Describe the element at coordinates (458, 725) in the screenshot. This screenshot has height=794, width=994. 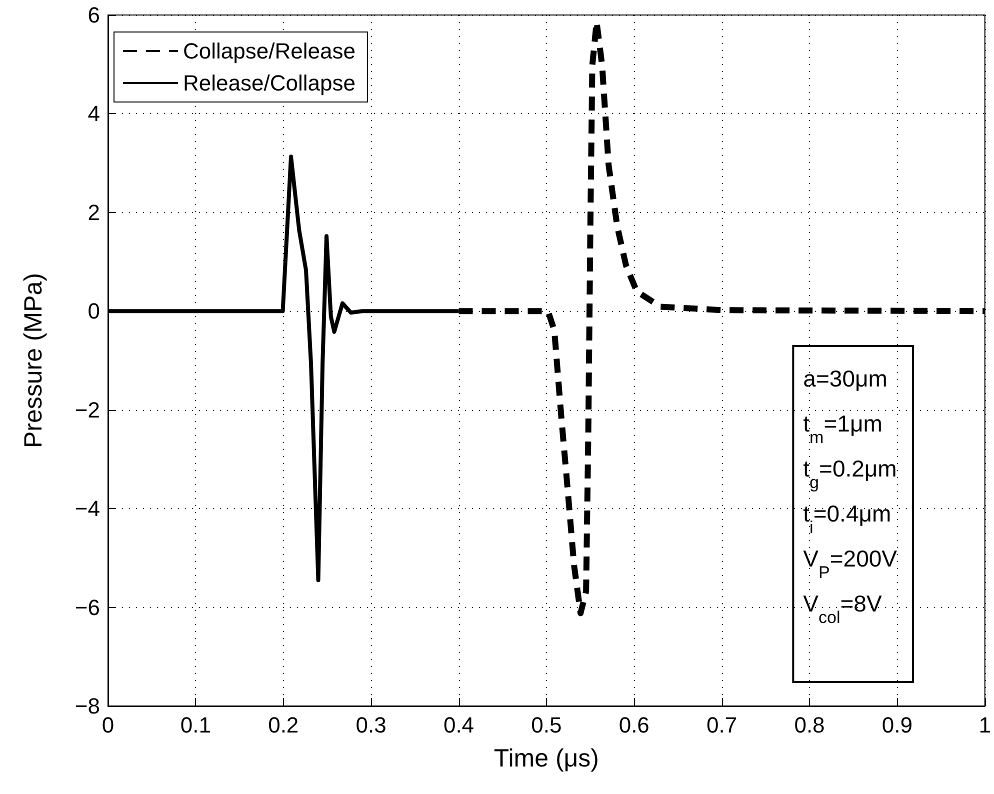
I see `x-tick-label: 0.4` at that location.